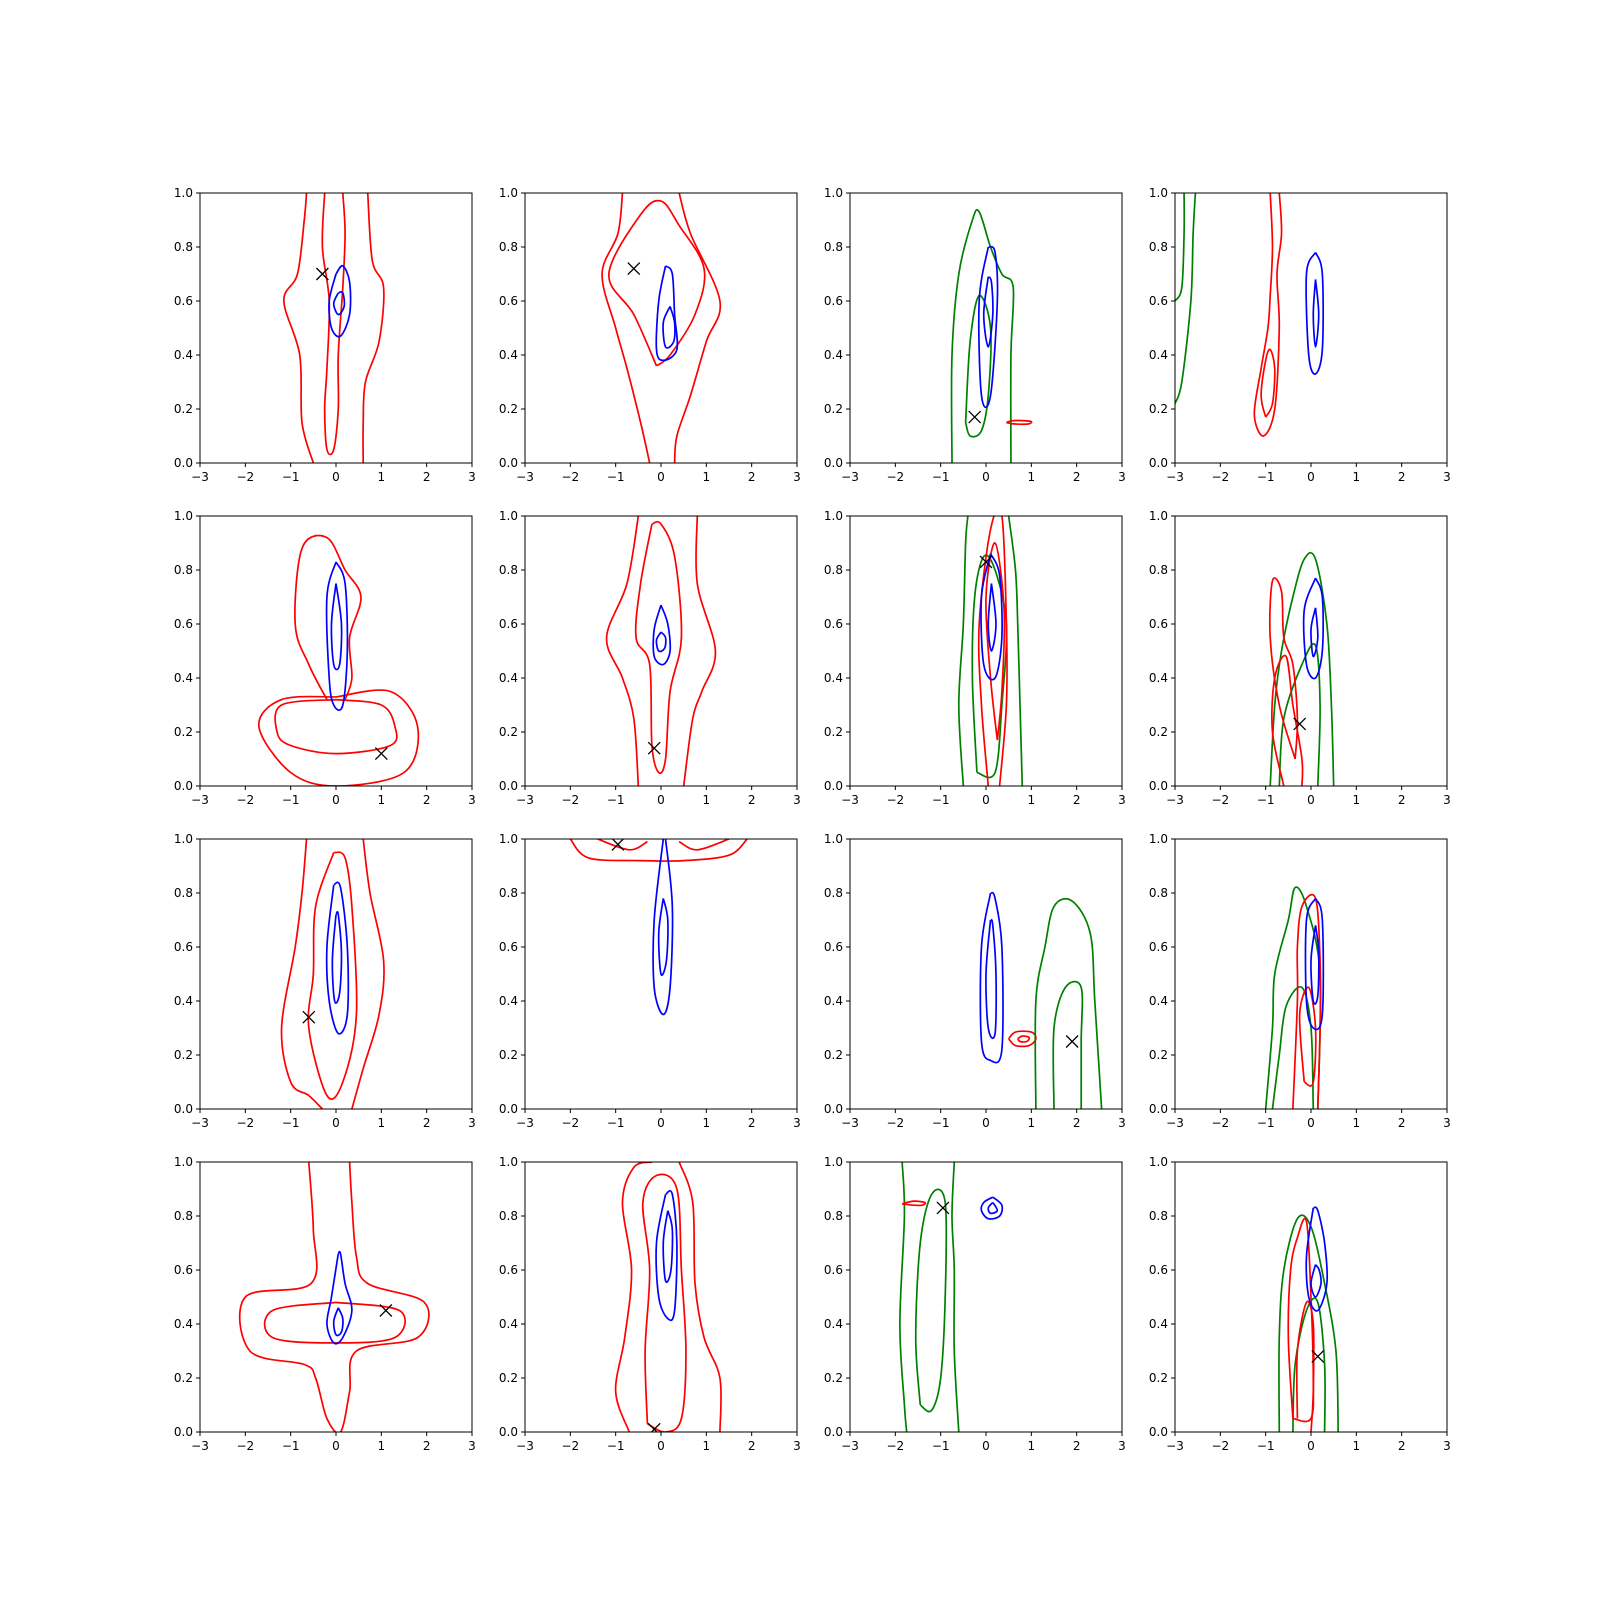 This screenshot has height=1600, width=1600. Describe the element at coordinates (650, 981) in the screenshot. I see `panel-r3-c2: −3 −2 −1 0 1 2 3 0.0 0.2 0.4 0.6 0.8 1.0` at that location.